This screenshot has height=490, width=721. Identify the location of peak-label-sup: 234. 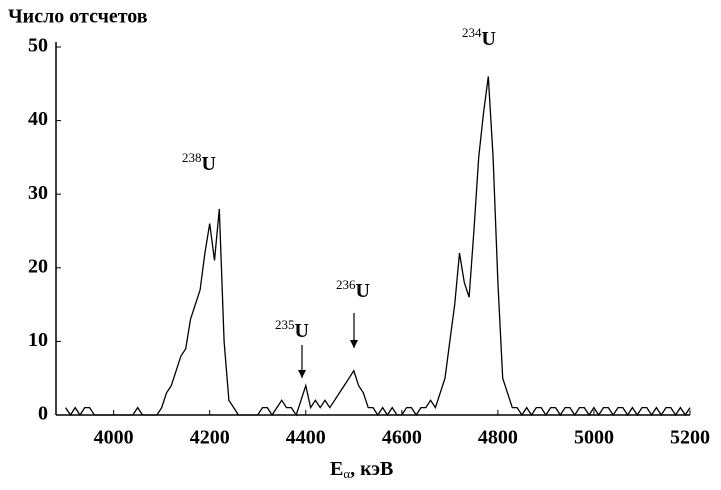
(472, 32).